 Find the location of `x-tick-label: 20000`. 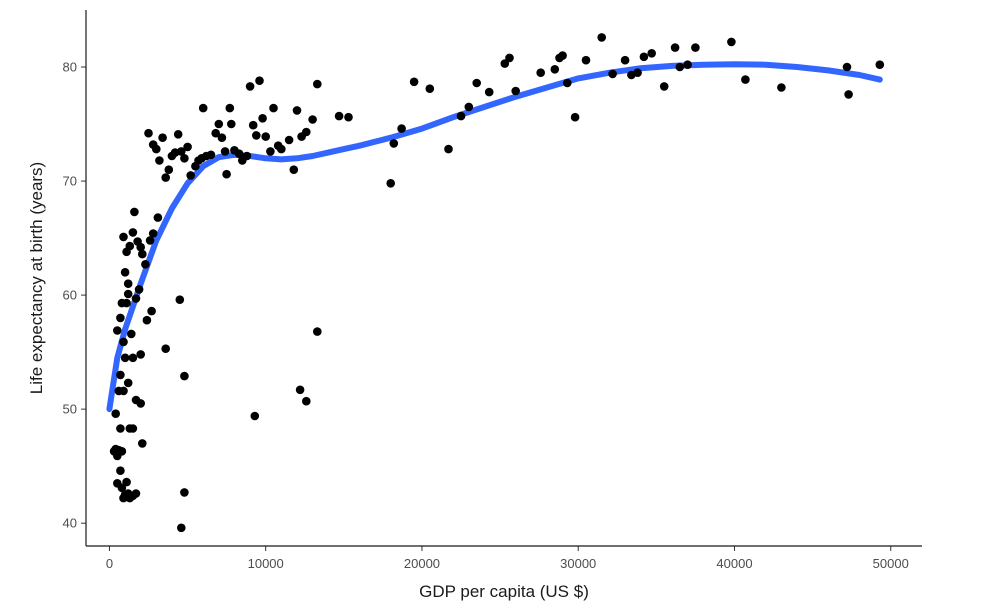

x-tick-label: 20000 is located at coordinates (422, 563).